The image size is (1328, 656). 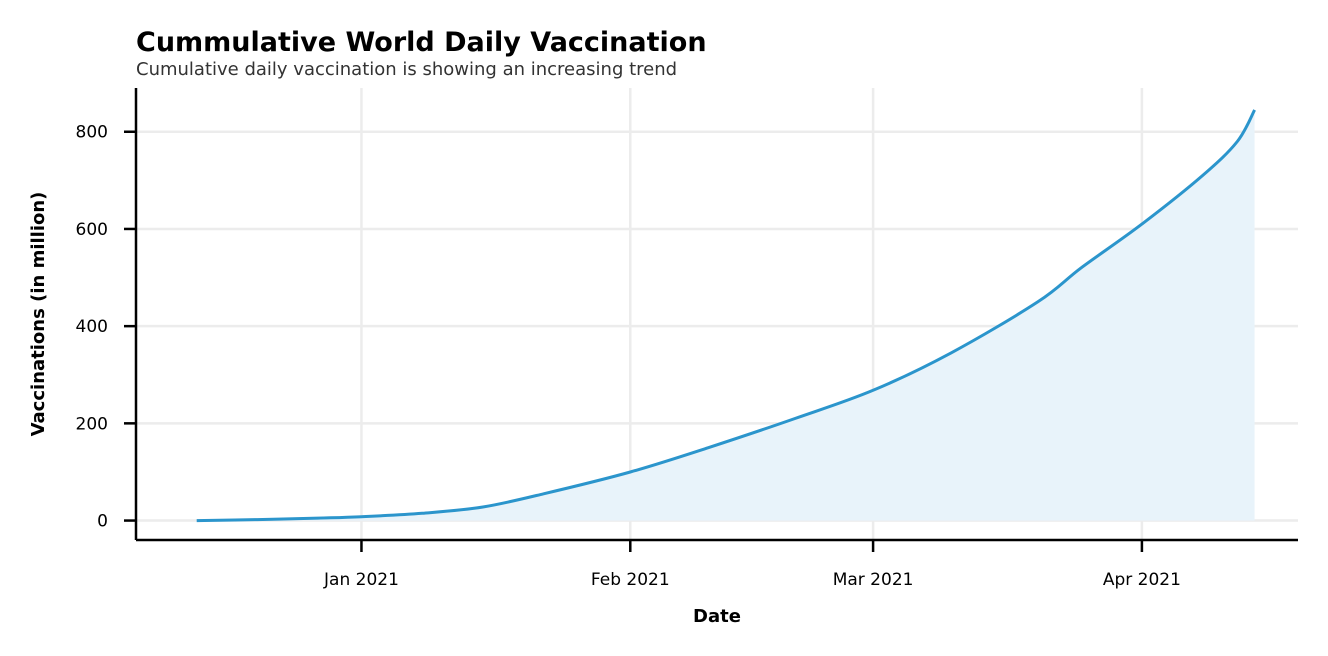 I want to click on y-tick-label: 200, so click(x=92, y=424).